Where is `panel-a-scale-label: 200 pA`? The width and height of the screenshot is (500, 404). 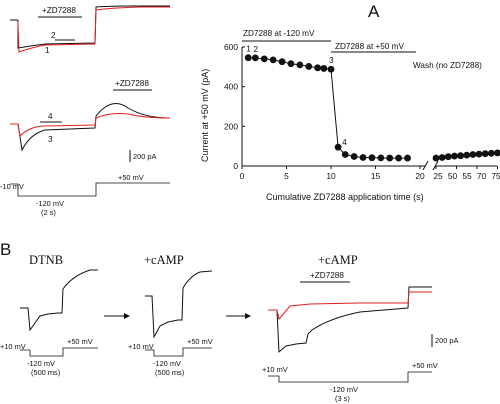 panel-a-scale-label: 200 pA is located at coordinates (144, 156).